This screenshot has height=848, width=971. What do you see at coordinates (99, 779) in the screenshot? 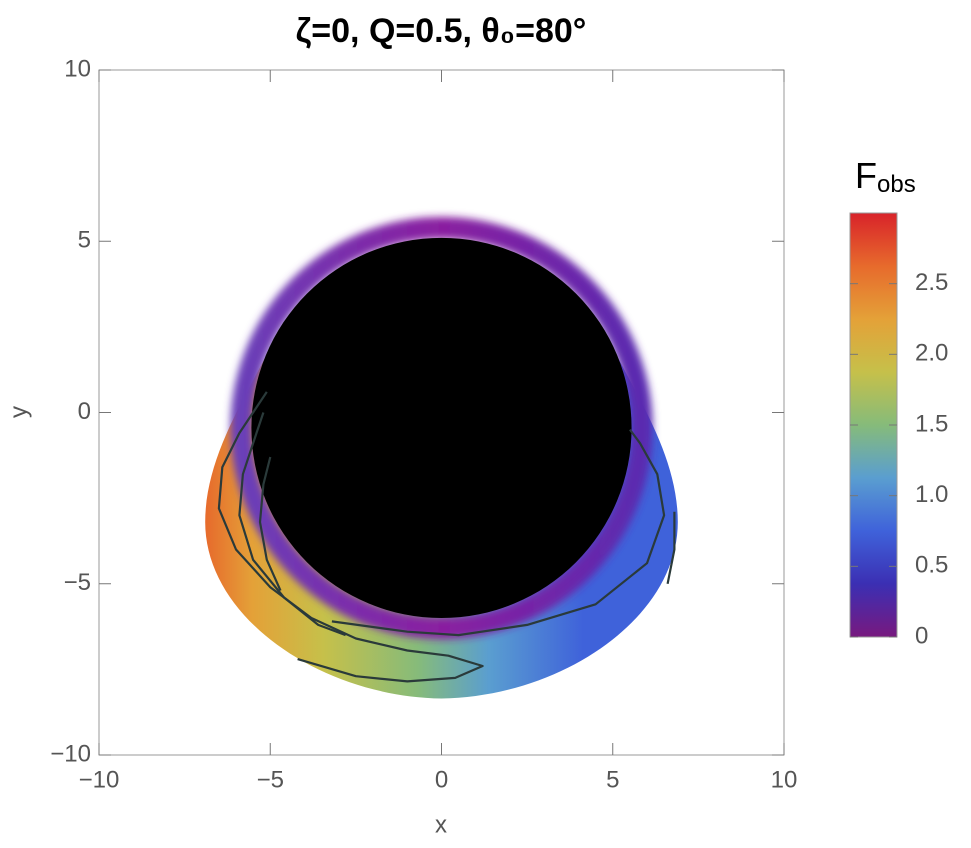
I see `x-tick-label: −10` at bounding box center [99, 779].